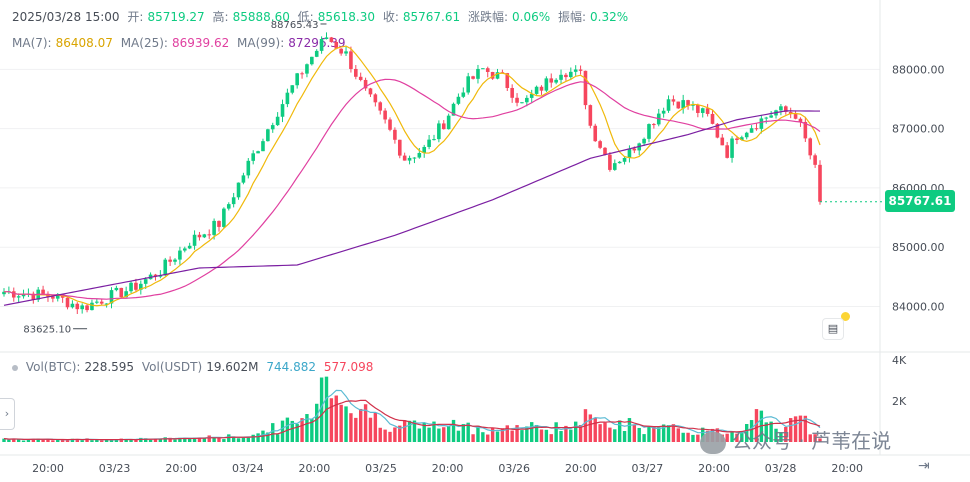 The height and width of the screenshot is (482, 970). Describe the element at coordinates (261, 43) in the screenshot. I see `ma99-label: MA(99):` at that location.